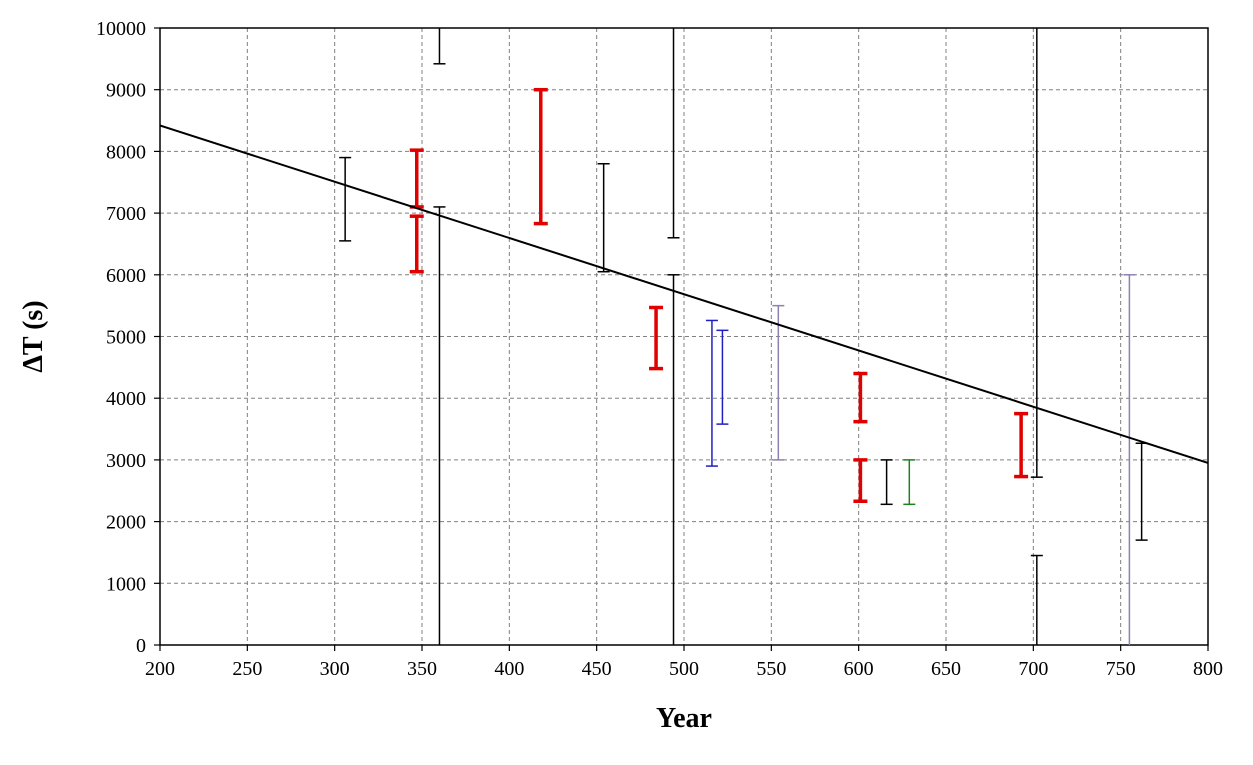  What do you see at coordinates (33, 336) in the screenshot?
I see `y-axis-title: ΔT (s)` at bounding box center [33, 336].